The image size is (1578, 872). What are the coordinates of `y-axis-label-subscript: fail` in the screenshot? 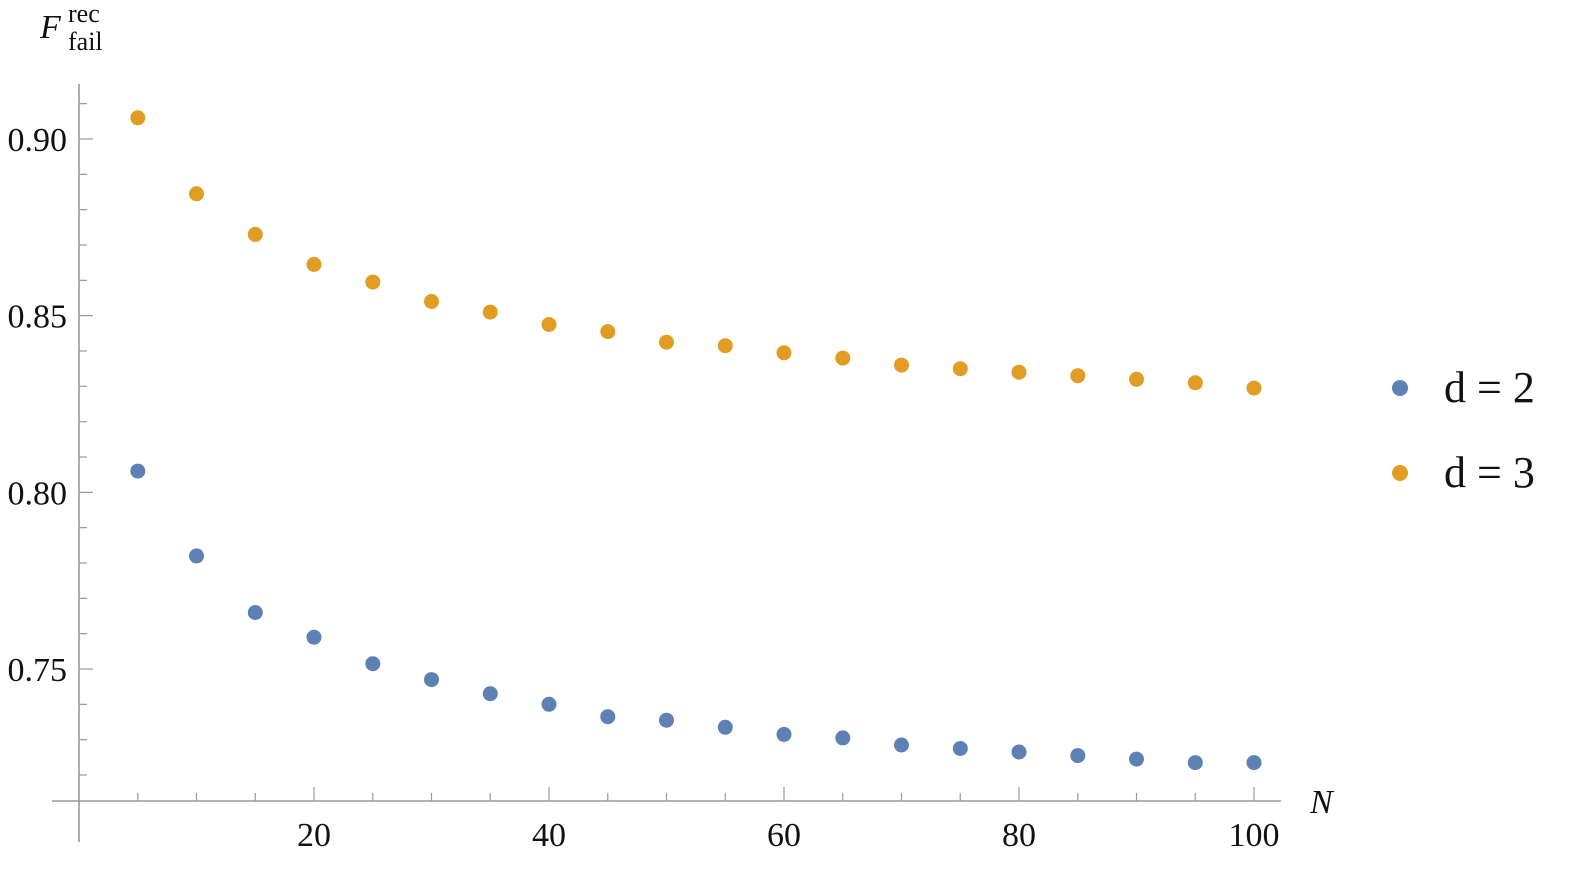 It's located at (85, 41).